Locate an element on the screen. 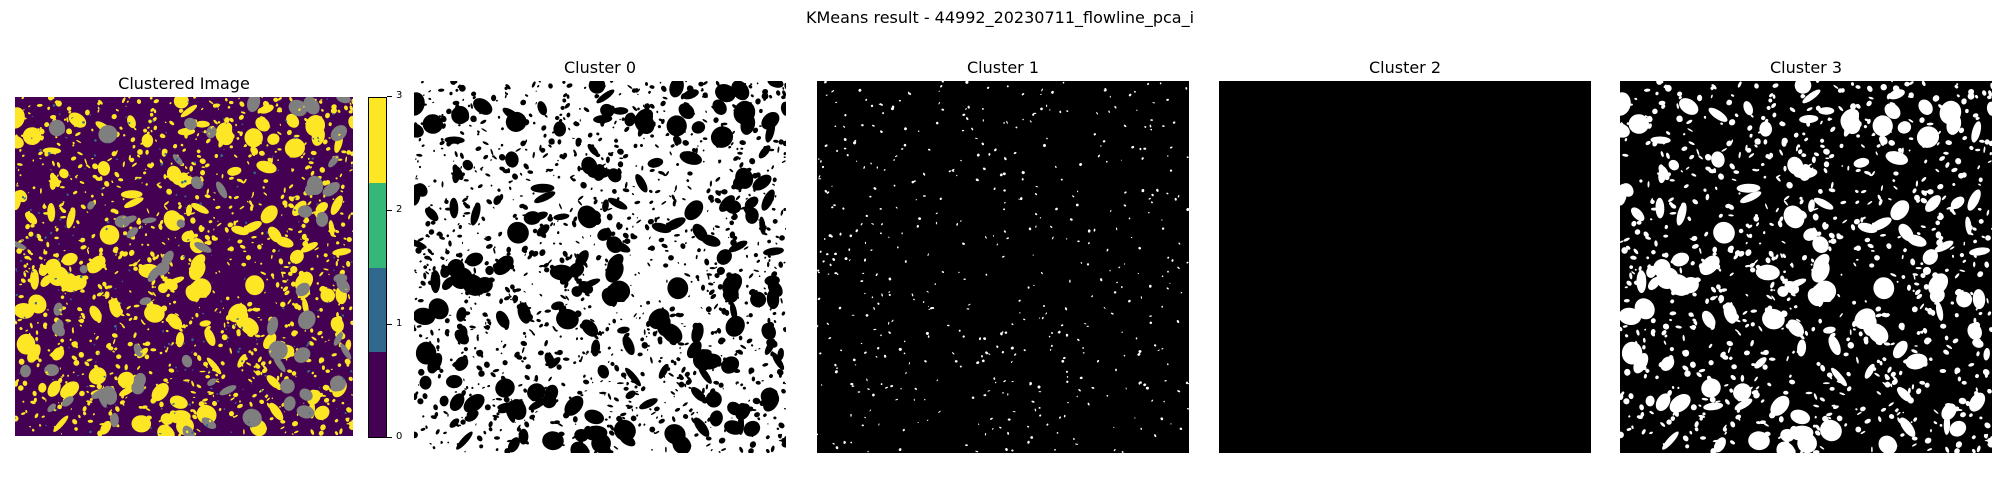 The width and height of the screenshot is (2000, 500). colorbar-tick-label-1: 1 is located at coordinates (399, 323).